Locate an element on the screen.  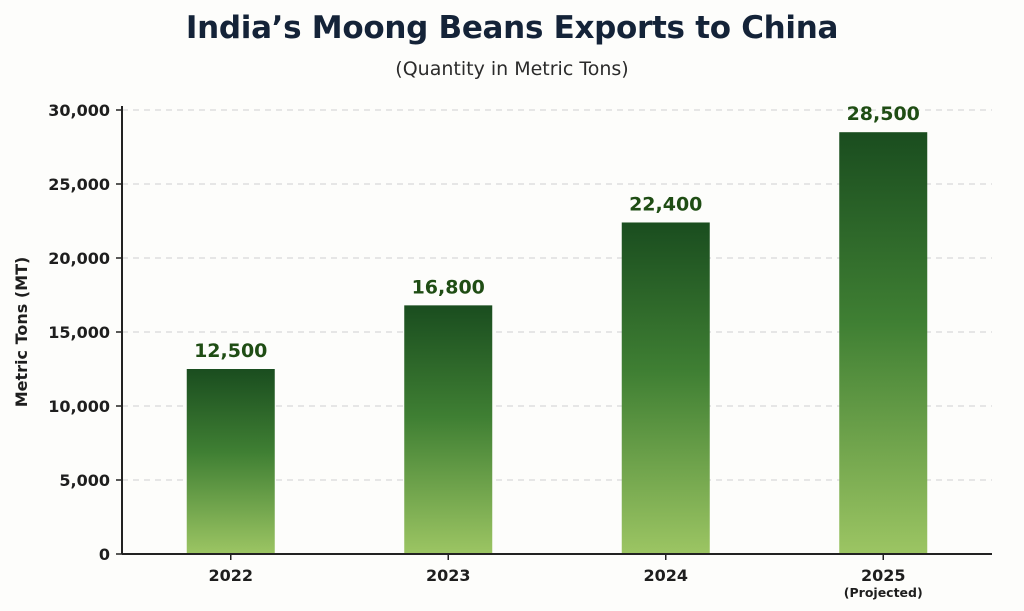
y-tick-label: 0 is located at coordinates (104, 554).